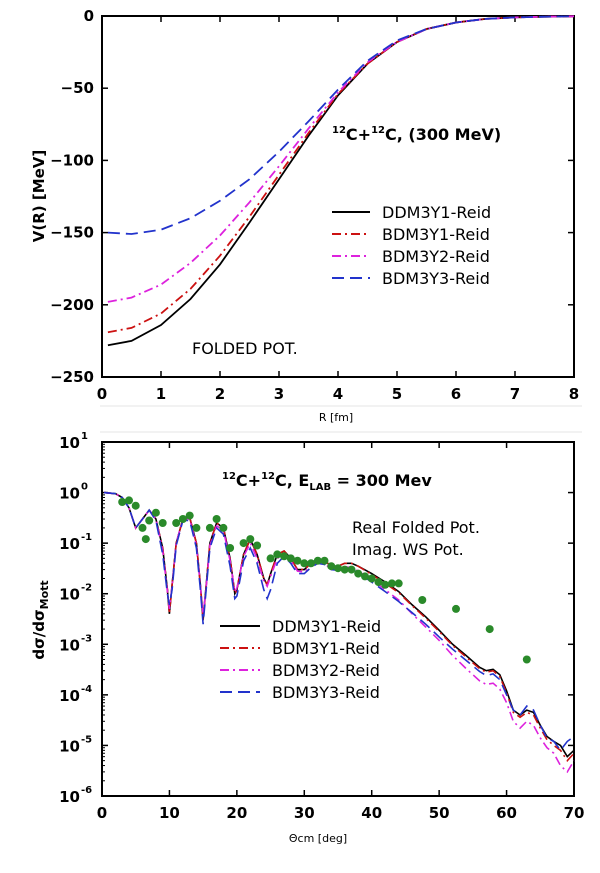  Describe the element at coordinates (456, 394) in the screenshot. I see `top-x-tick-label: 6` at that location.